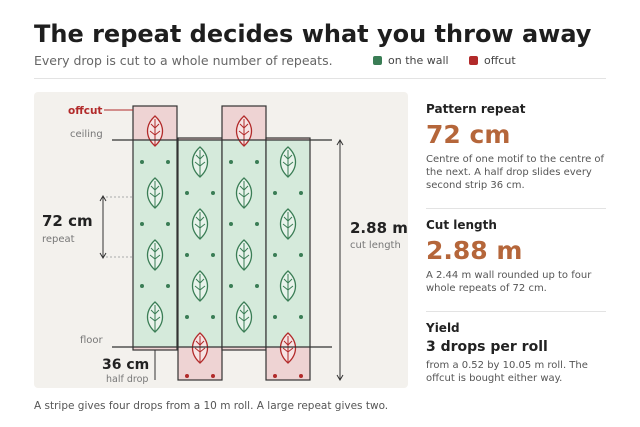  What do you see at coordinates (67, 221) in the screenshot?
I see `repeat-value: 72 cm` at bounding box center [67, 221].